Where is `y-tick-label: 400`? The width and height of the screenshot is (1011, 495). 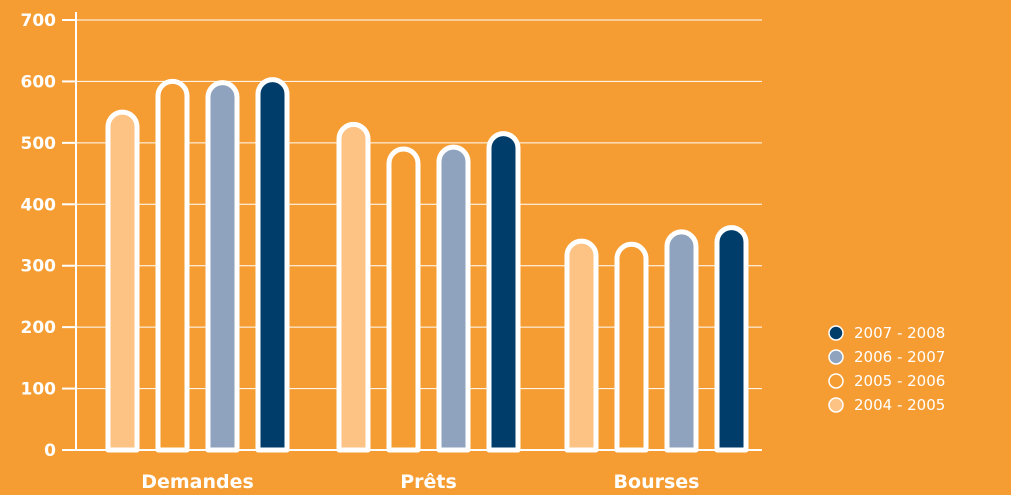 y-tick-label: 400 is located at coordinates (39, 205).